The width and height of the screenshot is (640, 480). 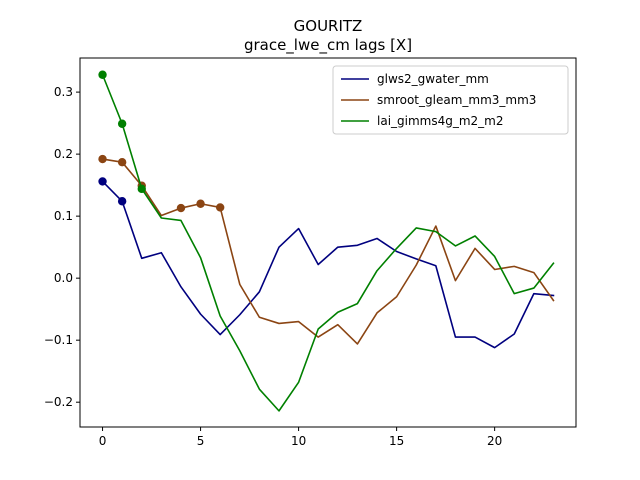 What do you see at coordinates (63, 92) in the screenshot?
I see `y-tick-label-5: 0.3` at bounding box center [63, 92].